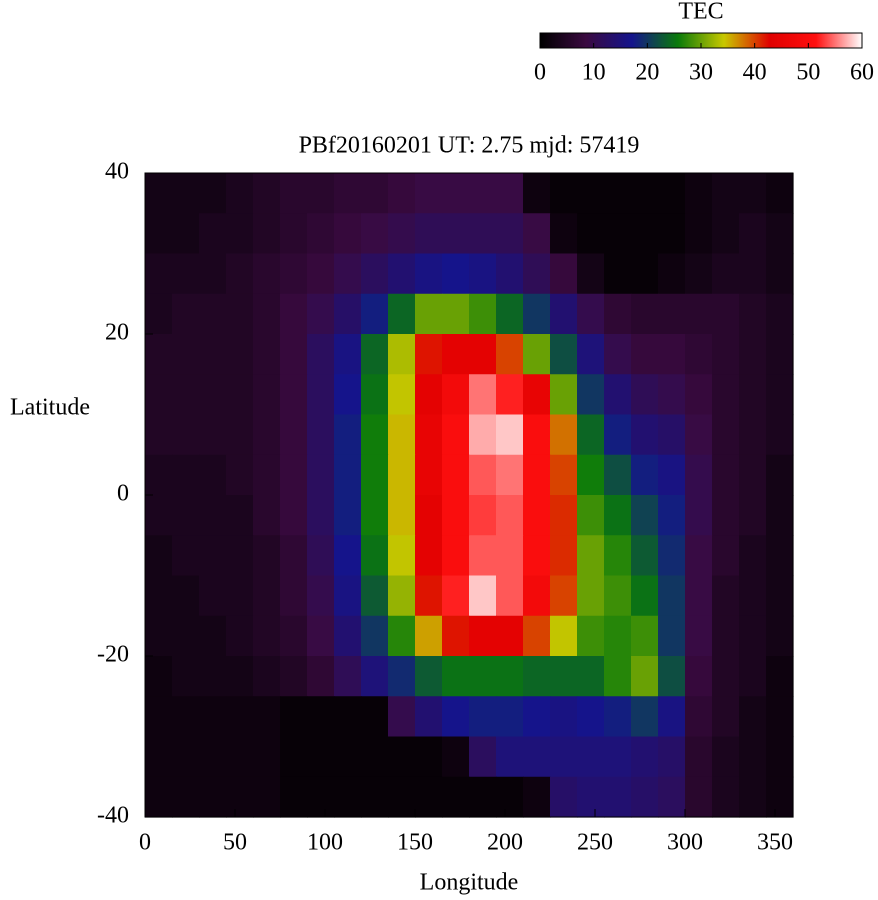 The image size is (878, 900). What do you see at coordinates (505, 843) in the screenshot?
I see `x-tick-label: 200` at bounding box center [505, 843].